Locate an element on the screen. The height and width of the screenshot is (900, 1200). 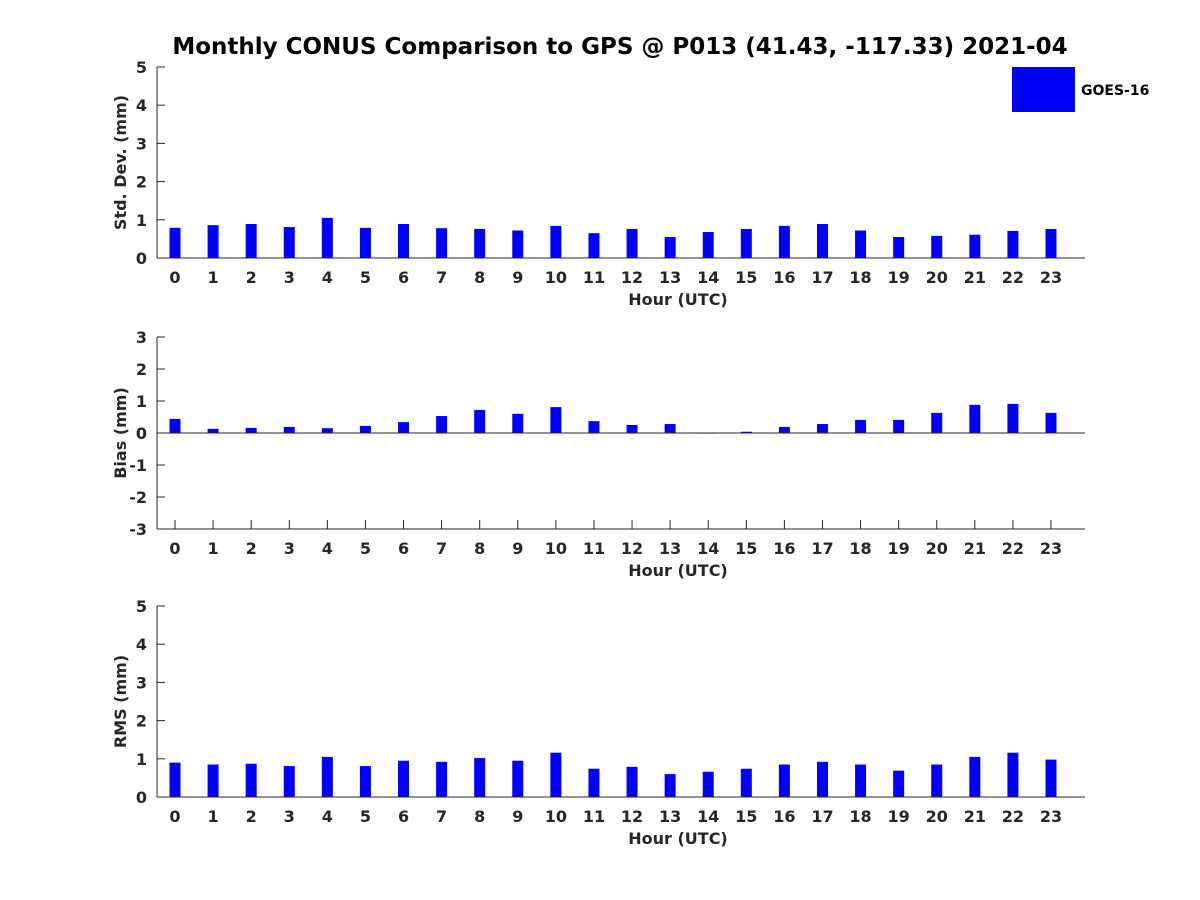
x-tick-label: 2 is located at coordinates (251, 548).